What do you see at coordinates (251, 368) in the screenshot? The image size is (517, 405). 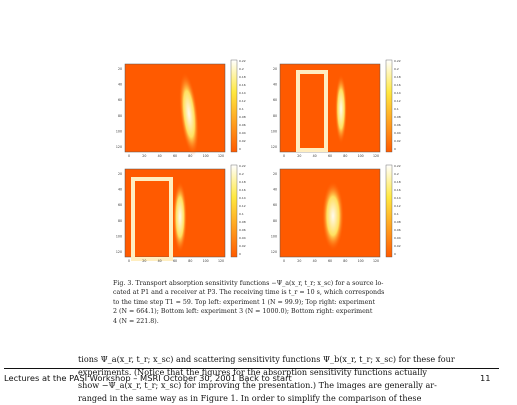 I see `footer-divider` at bounding box center [251, 368].